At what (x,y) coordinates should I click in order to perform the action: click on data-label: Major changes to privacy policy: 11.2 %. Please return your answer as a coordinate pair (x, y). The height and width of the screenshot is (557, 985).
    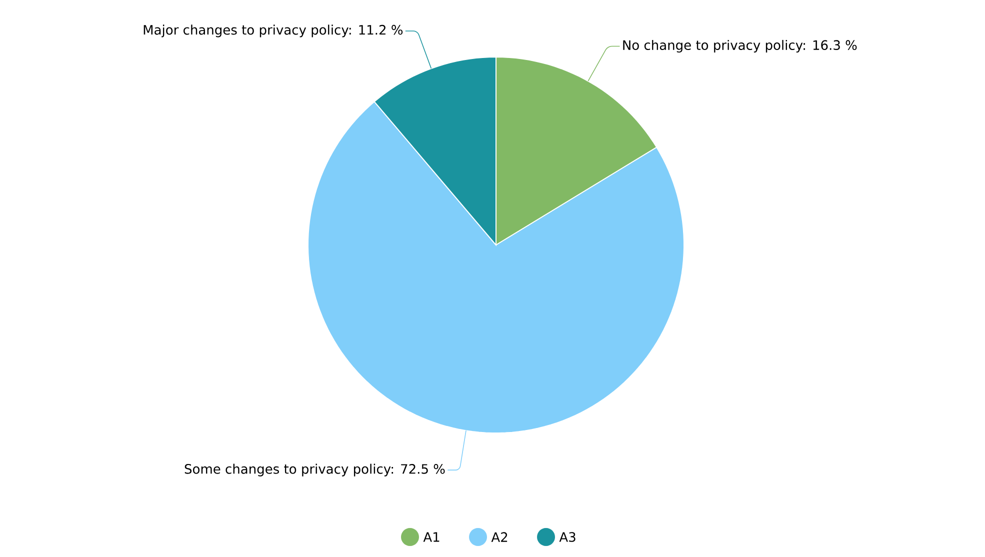
    Looking at the image, I should click on (273, 31).